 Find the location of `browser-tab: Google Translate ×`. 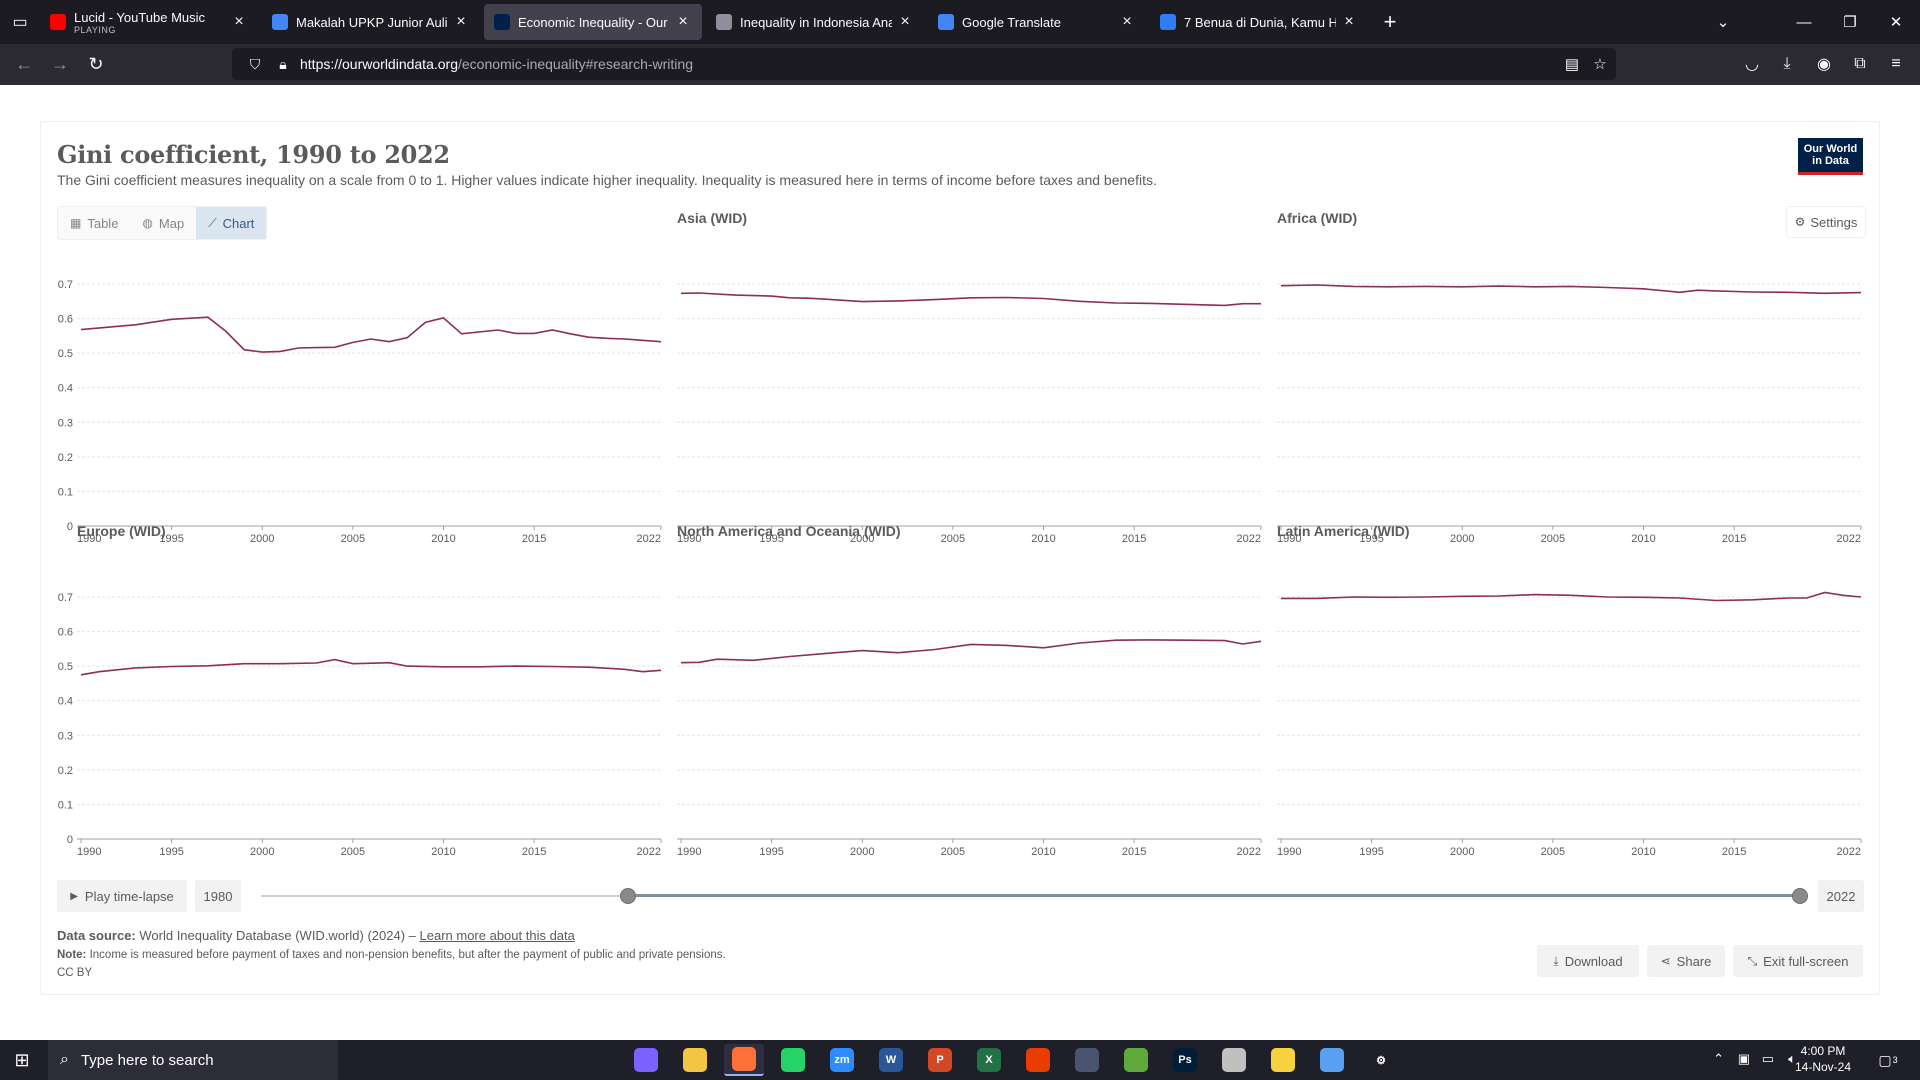

browser-tab: Google Translate × is located at coordinates (1037, 22).